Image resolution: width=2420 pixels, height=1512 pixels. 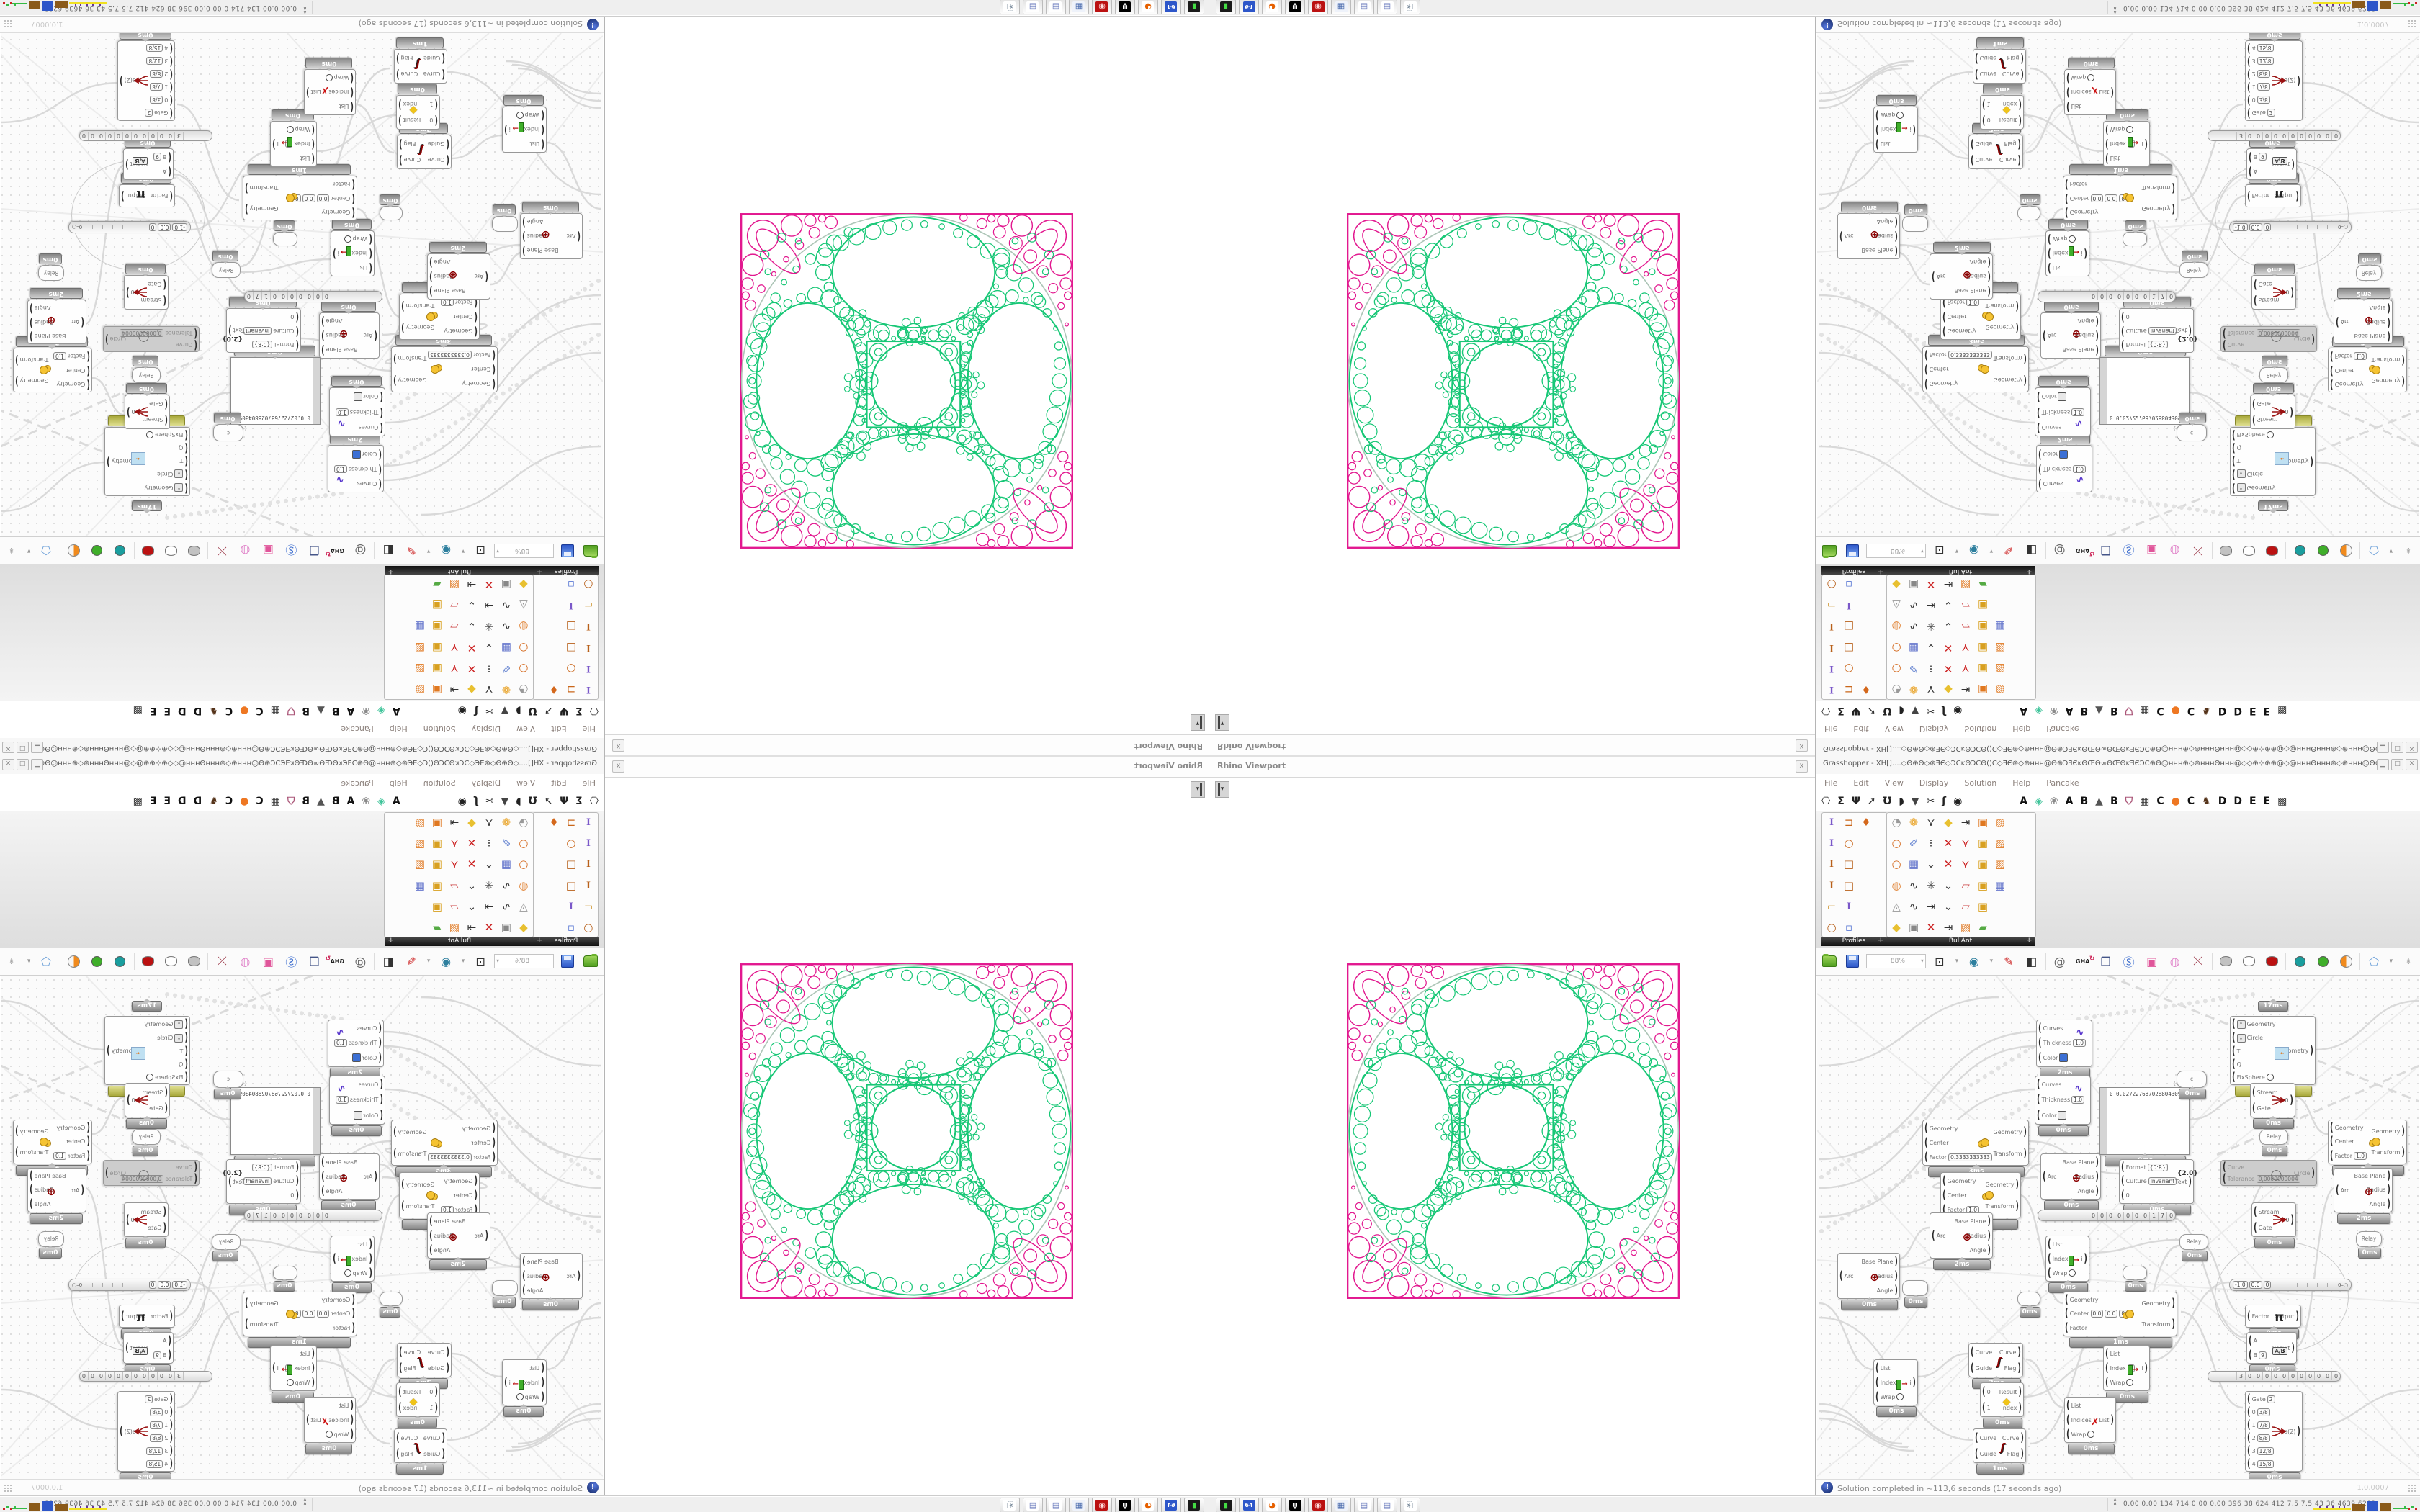 What do you see at coordinates (146, 1142) in the screenshot?
I see `gh-component-relay-2: Relay 0ms` at bounding box center [146, 1142].